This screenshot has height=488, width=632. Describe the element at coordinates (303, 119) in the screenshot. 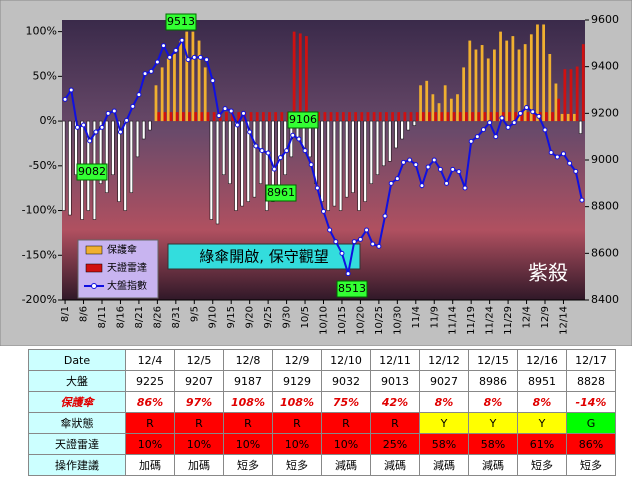

I see `annotation: 9106` at that location.